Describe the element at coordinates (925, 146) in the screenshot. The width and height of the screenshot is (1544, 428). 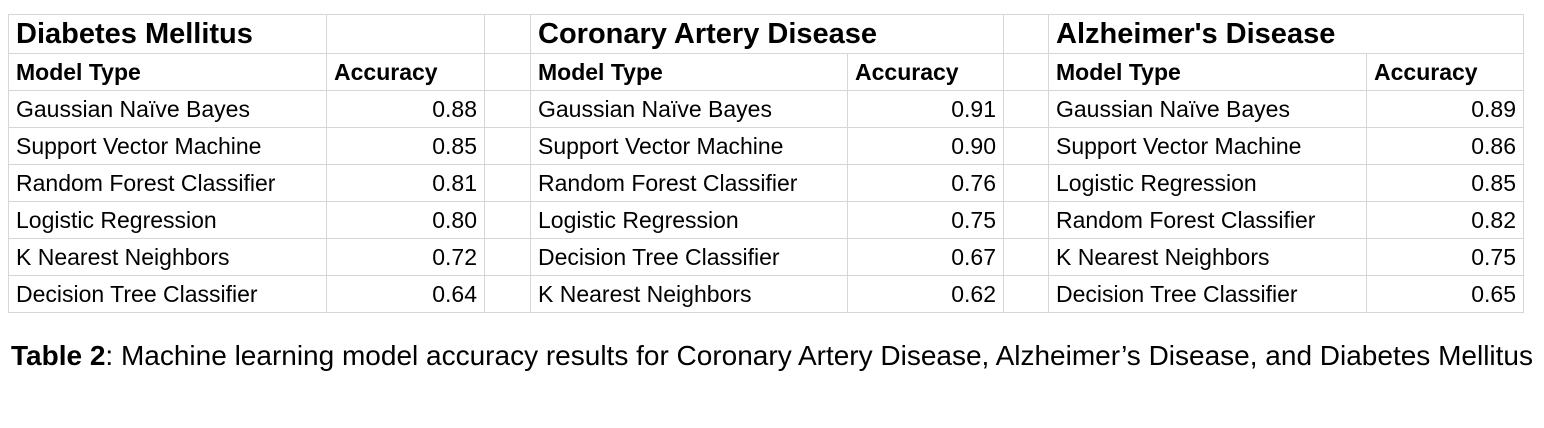
I see `accuracy-cell: 0.90` at that location.